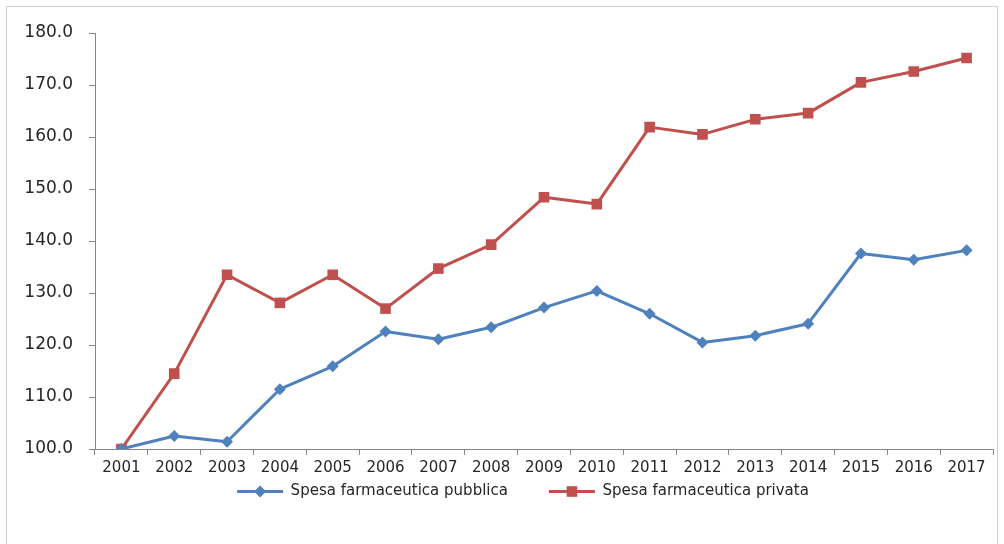 The width and height of the screenshot is (1004, 544). I want to click on y-tick-label: 120.0, so click(48, 343).